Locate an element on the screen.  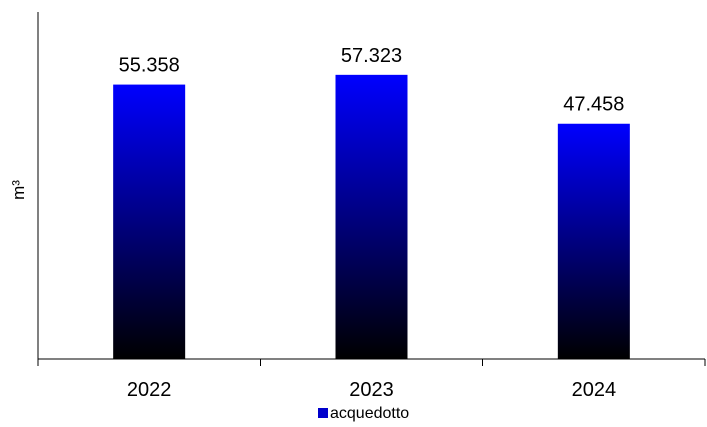
legend: acquedotto is located at coordinates (363, 413).